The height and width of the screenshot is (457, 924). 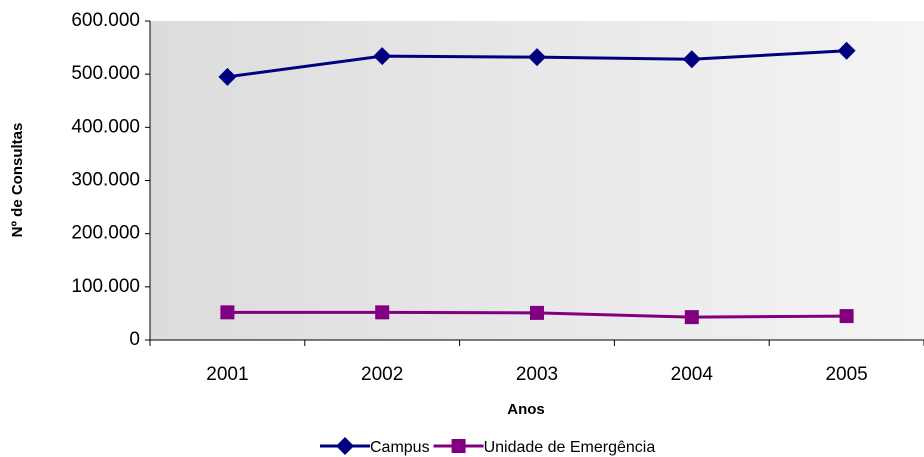 I want to click on y-tick-label: 0, so click(x=134, y=339).